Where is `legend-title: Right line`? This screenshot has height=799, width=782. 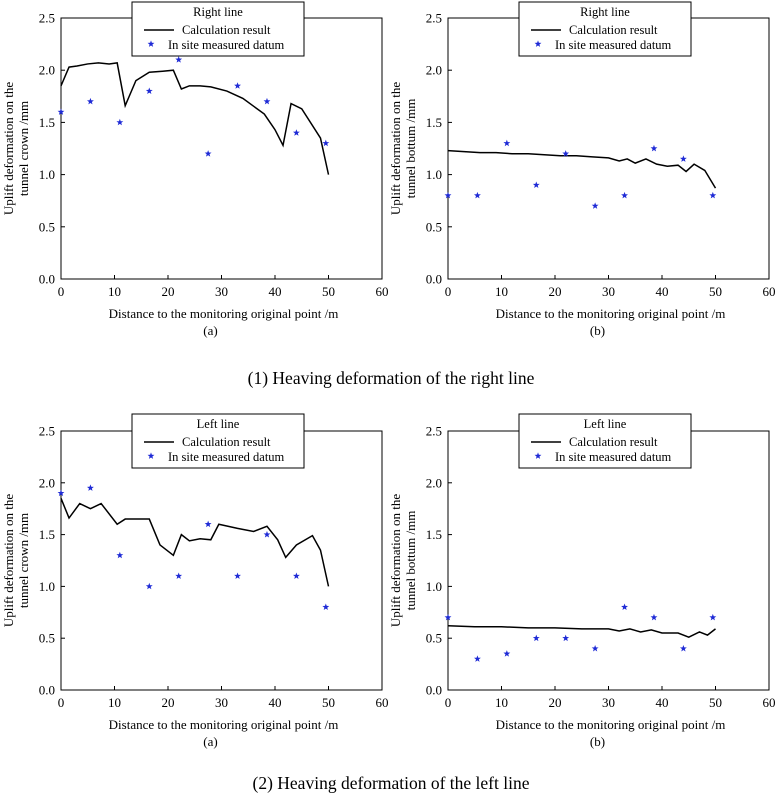
legend-title: Right line is located at coordinates (218, 12).